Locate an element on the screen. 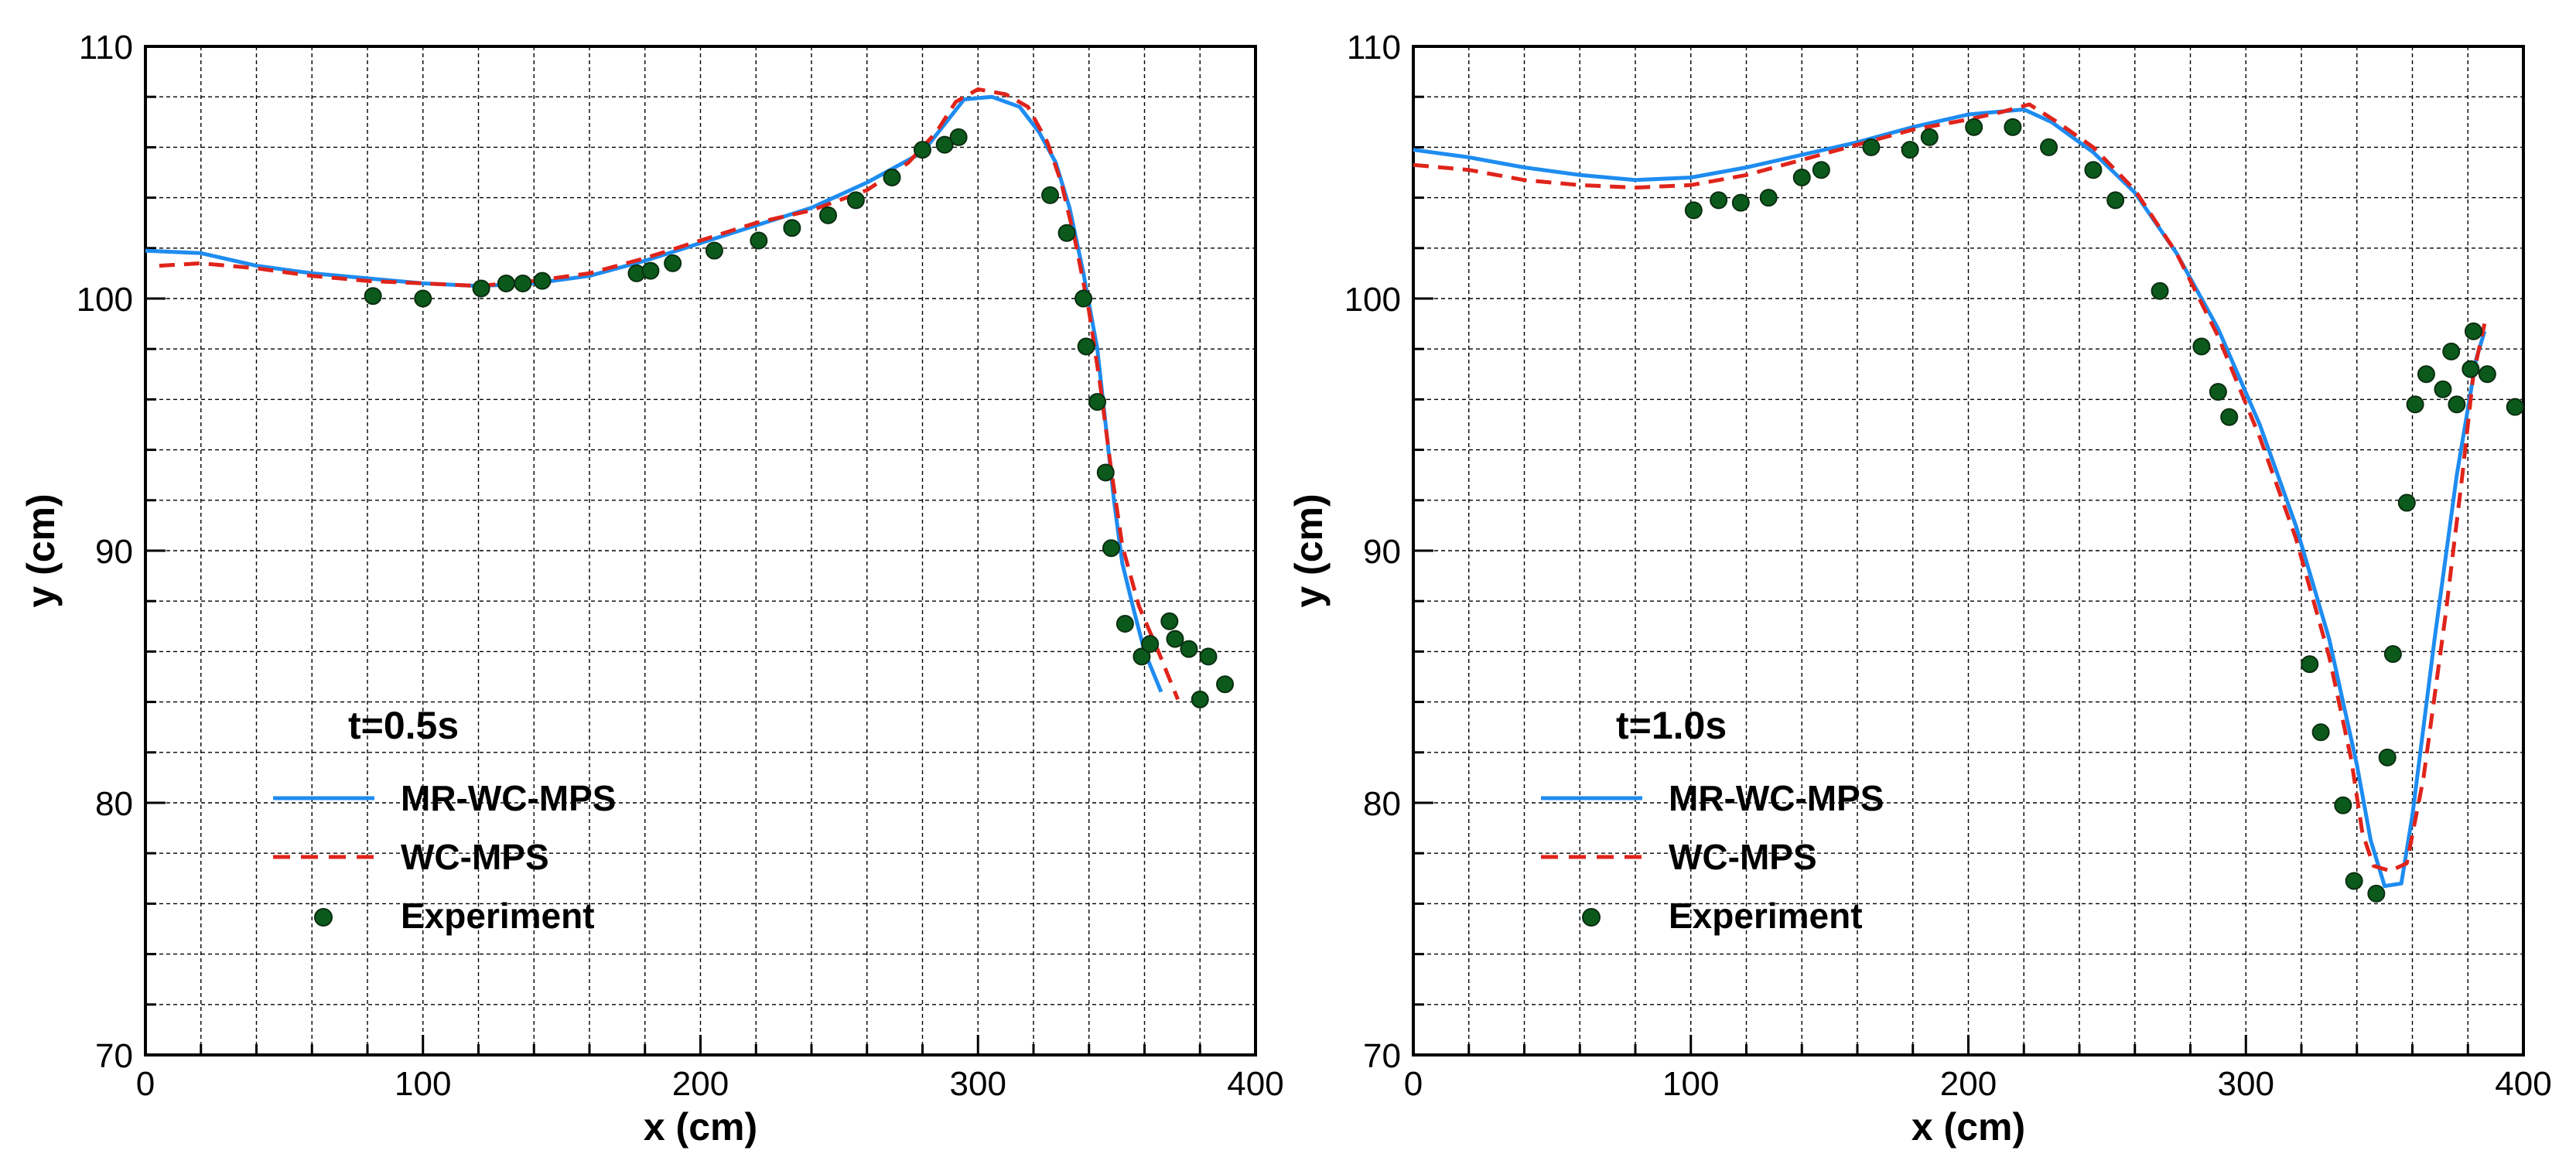 The height and width of the screenshot is (1164, 2576). y-tick-label: 90 is located at coordinates (114, 552).